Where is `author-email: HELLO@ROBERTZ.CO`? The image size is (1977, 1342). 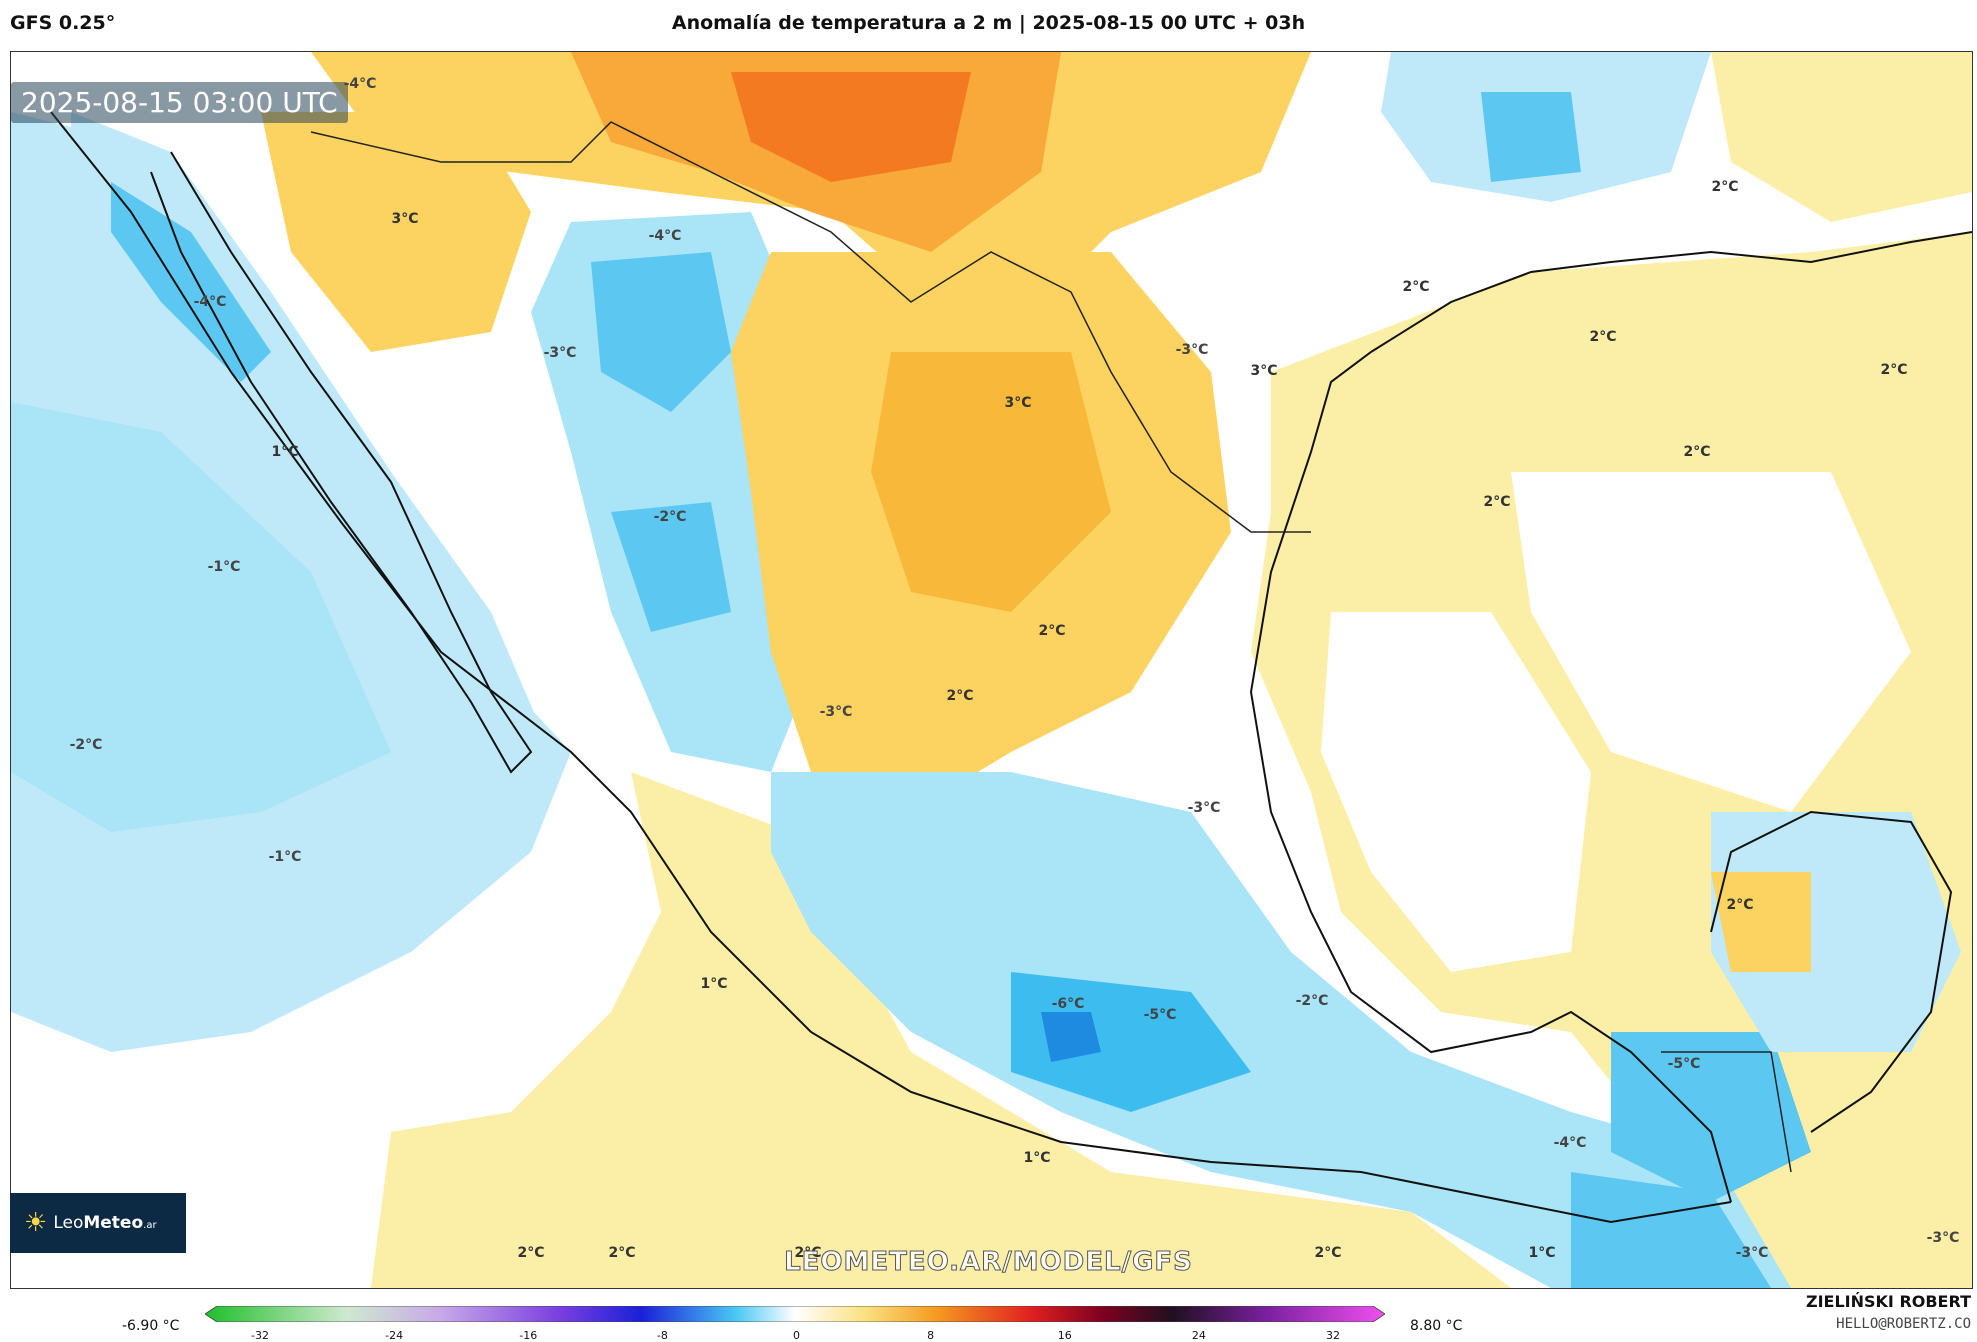
author-email: HELLO@ROBERTZ.CO is located at coordinates (1903, 1324).